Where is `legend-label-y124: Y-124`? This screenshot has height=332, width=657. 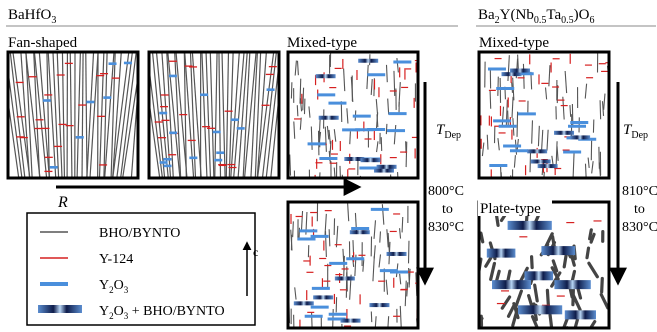 legend-label-y124: Y-124 is located at coordinates (116, 259).